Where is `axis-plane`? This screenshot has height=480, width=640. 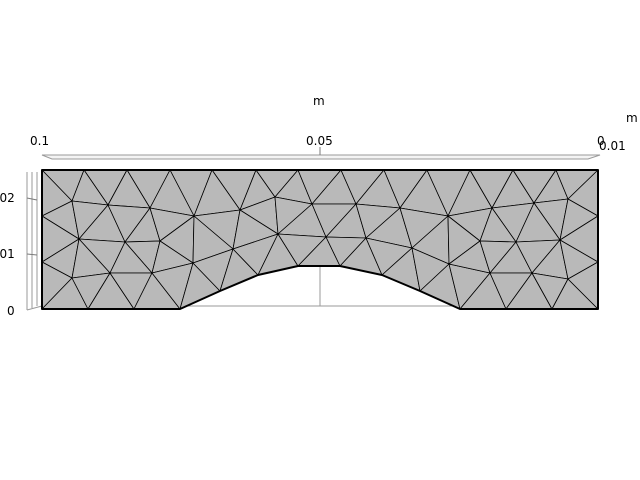 axis-plane is located at coordinates (321, 157).